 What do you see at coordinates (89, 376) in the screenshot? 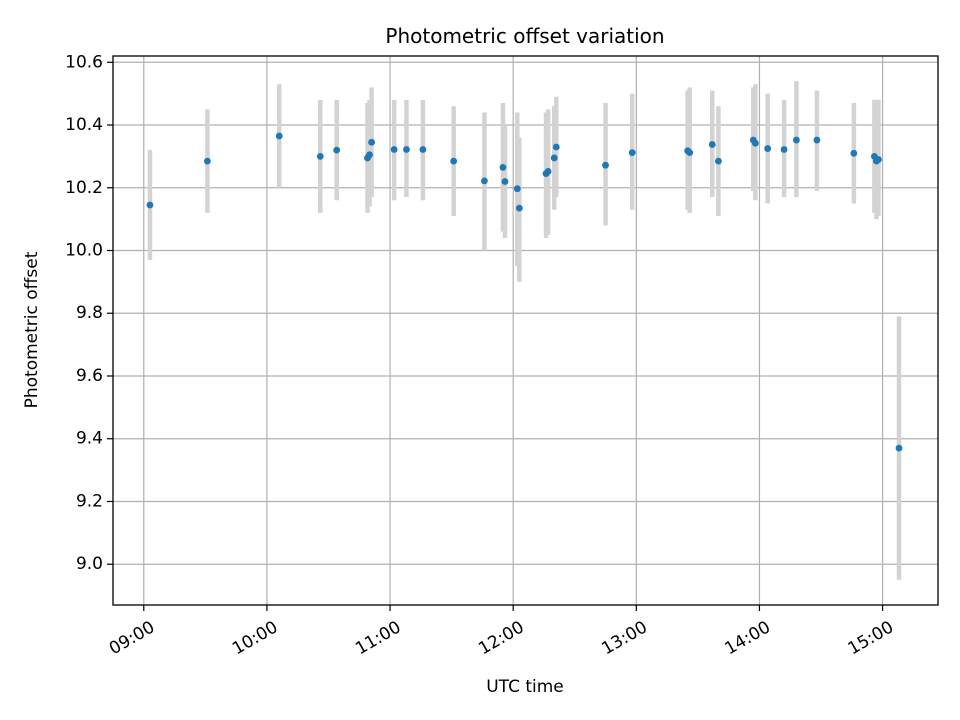
I see `y-tick-label: 9.6` at bounding box center [89, 376].